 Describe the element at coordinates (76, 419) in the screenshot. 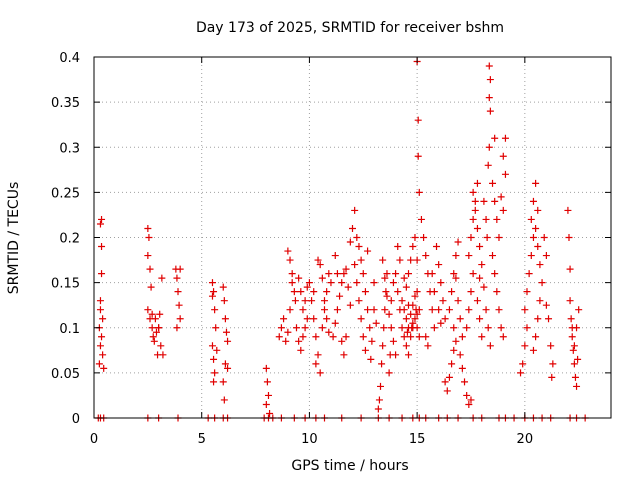

I see `y-tick-label: 0` at that location.